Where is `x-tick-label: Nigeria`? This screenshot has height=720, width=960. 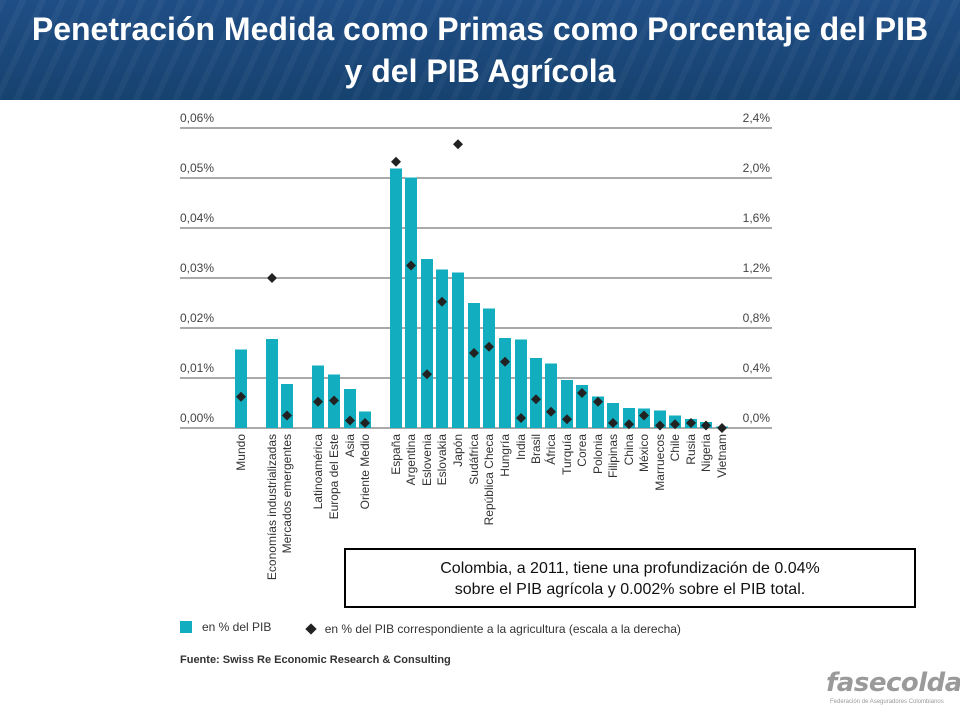 x-tick-label: Nigeria is located at coordinates (706, 453).